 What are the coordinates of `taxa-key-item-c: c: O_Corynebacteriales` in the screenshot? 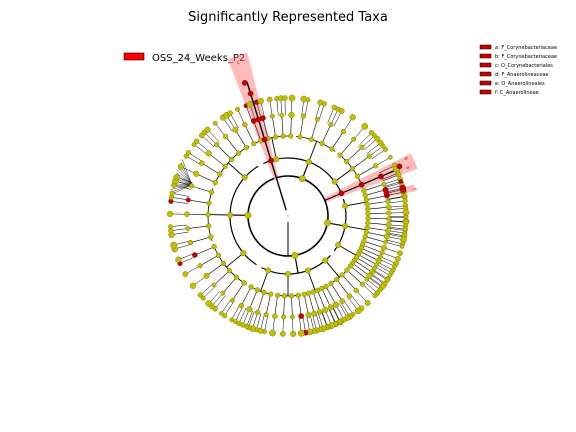 It's located at (524, 66).